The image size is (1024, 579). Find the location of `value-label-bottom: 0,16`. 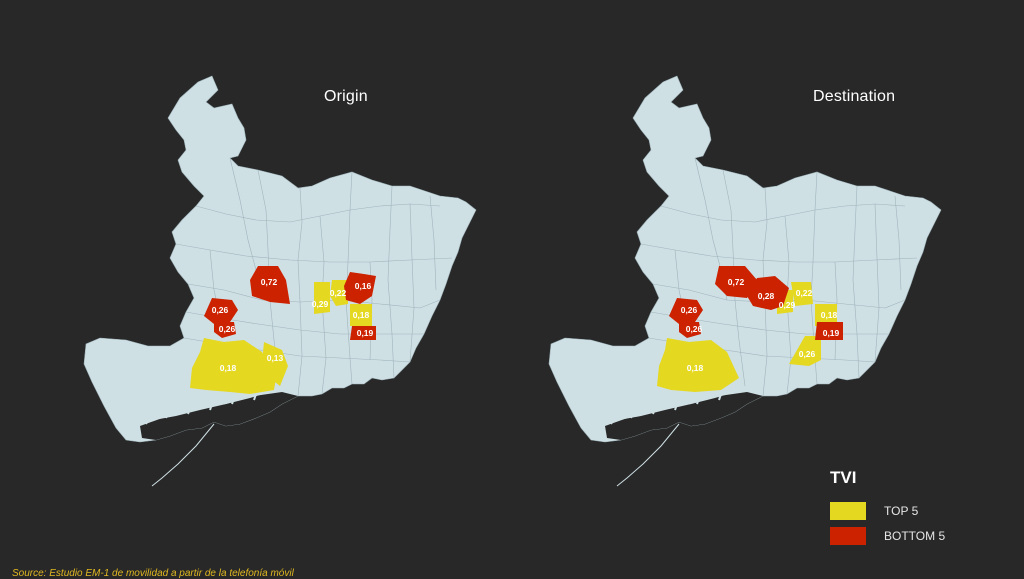

value-label-bottom: 0,16 is located at coordinates (363, 286).